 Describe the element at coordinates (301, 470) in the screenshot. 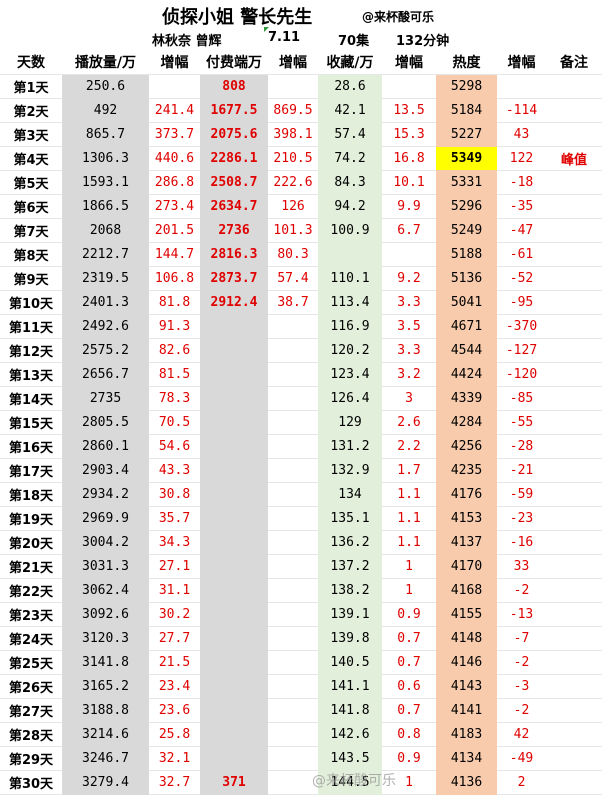

I see `table-row: 第17天 2903.4 43.3 132.9 1.7 4235 -21` at that location.